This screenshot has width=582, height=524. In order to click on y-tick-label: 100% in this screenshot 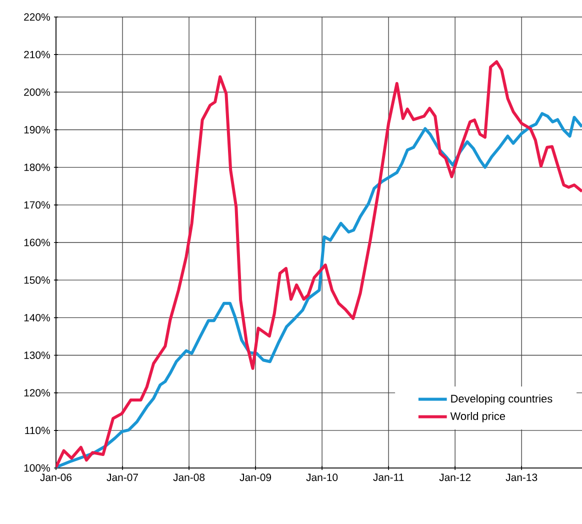, I will do `click(37, 468)`.